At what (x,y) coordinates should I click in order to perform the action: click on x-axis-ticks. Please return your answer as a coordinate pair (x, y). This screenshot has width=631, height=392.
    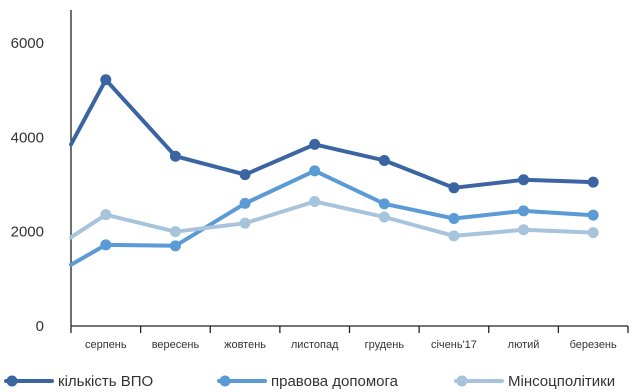
    Looking at the image, I should click on (349, 329).